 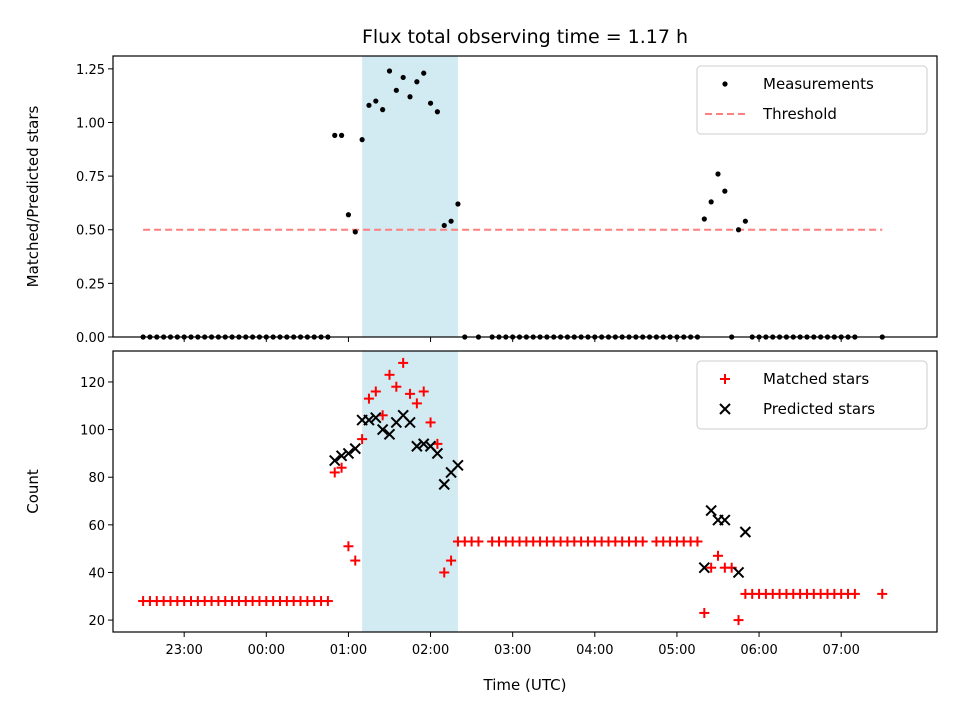 What do you see at coordinates (430, 650) in the screenshot?
I see `x-tick-label: 02:00` at bounding box center [430, 650].